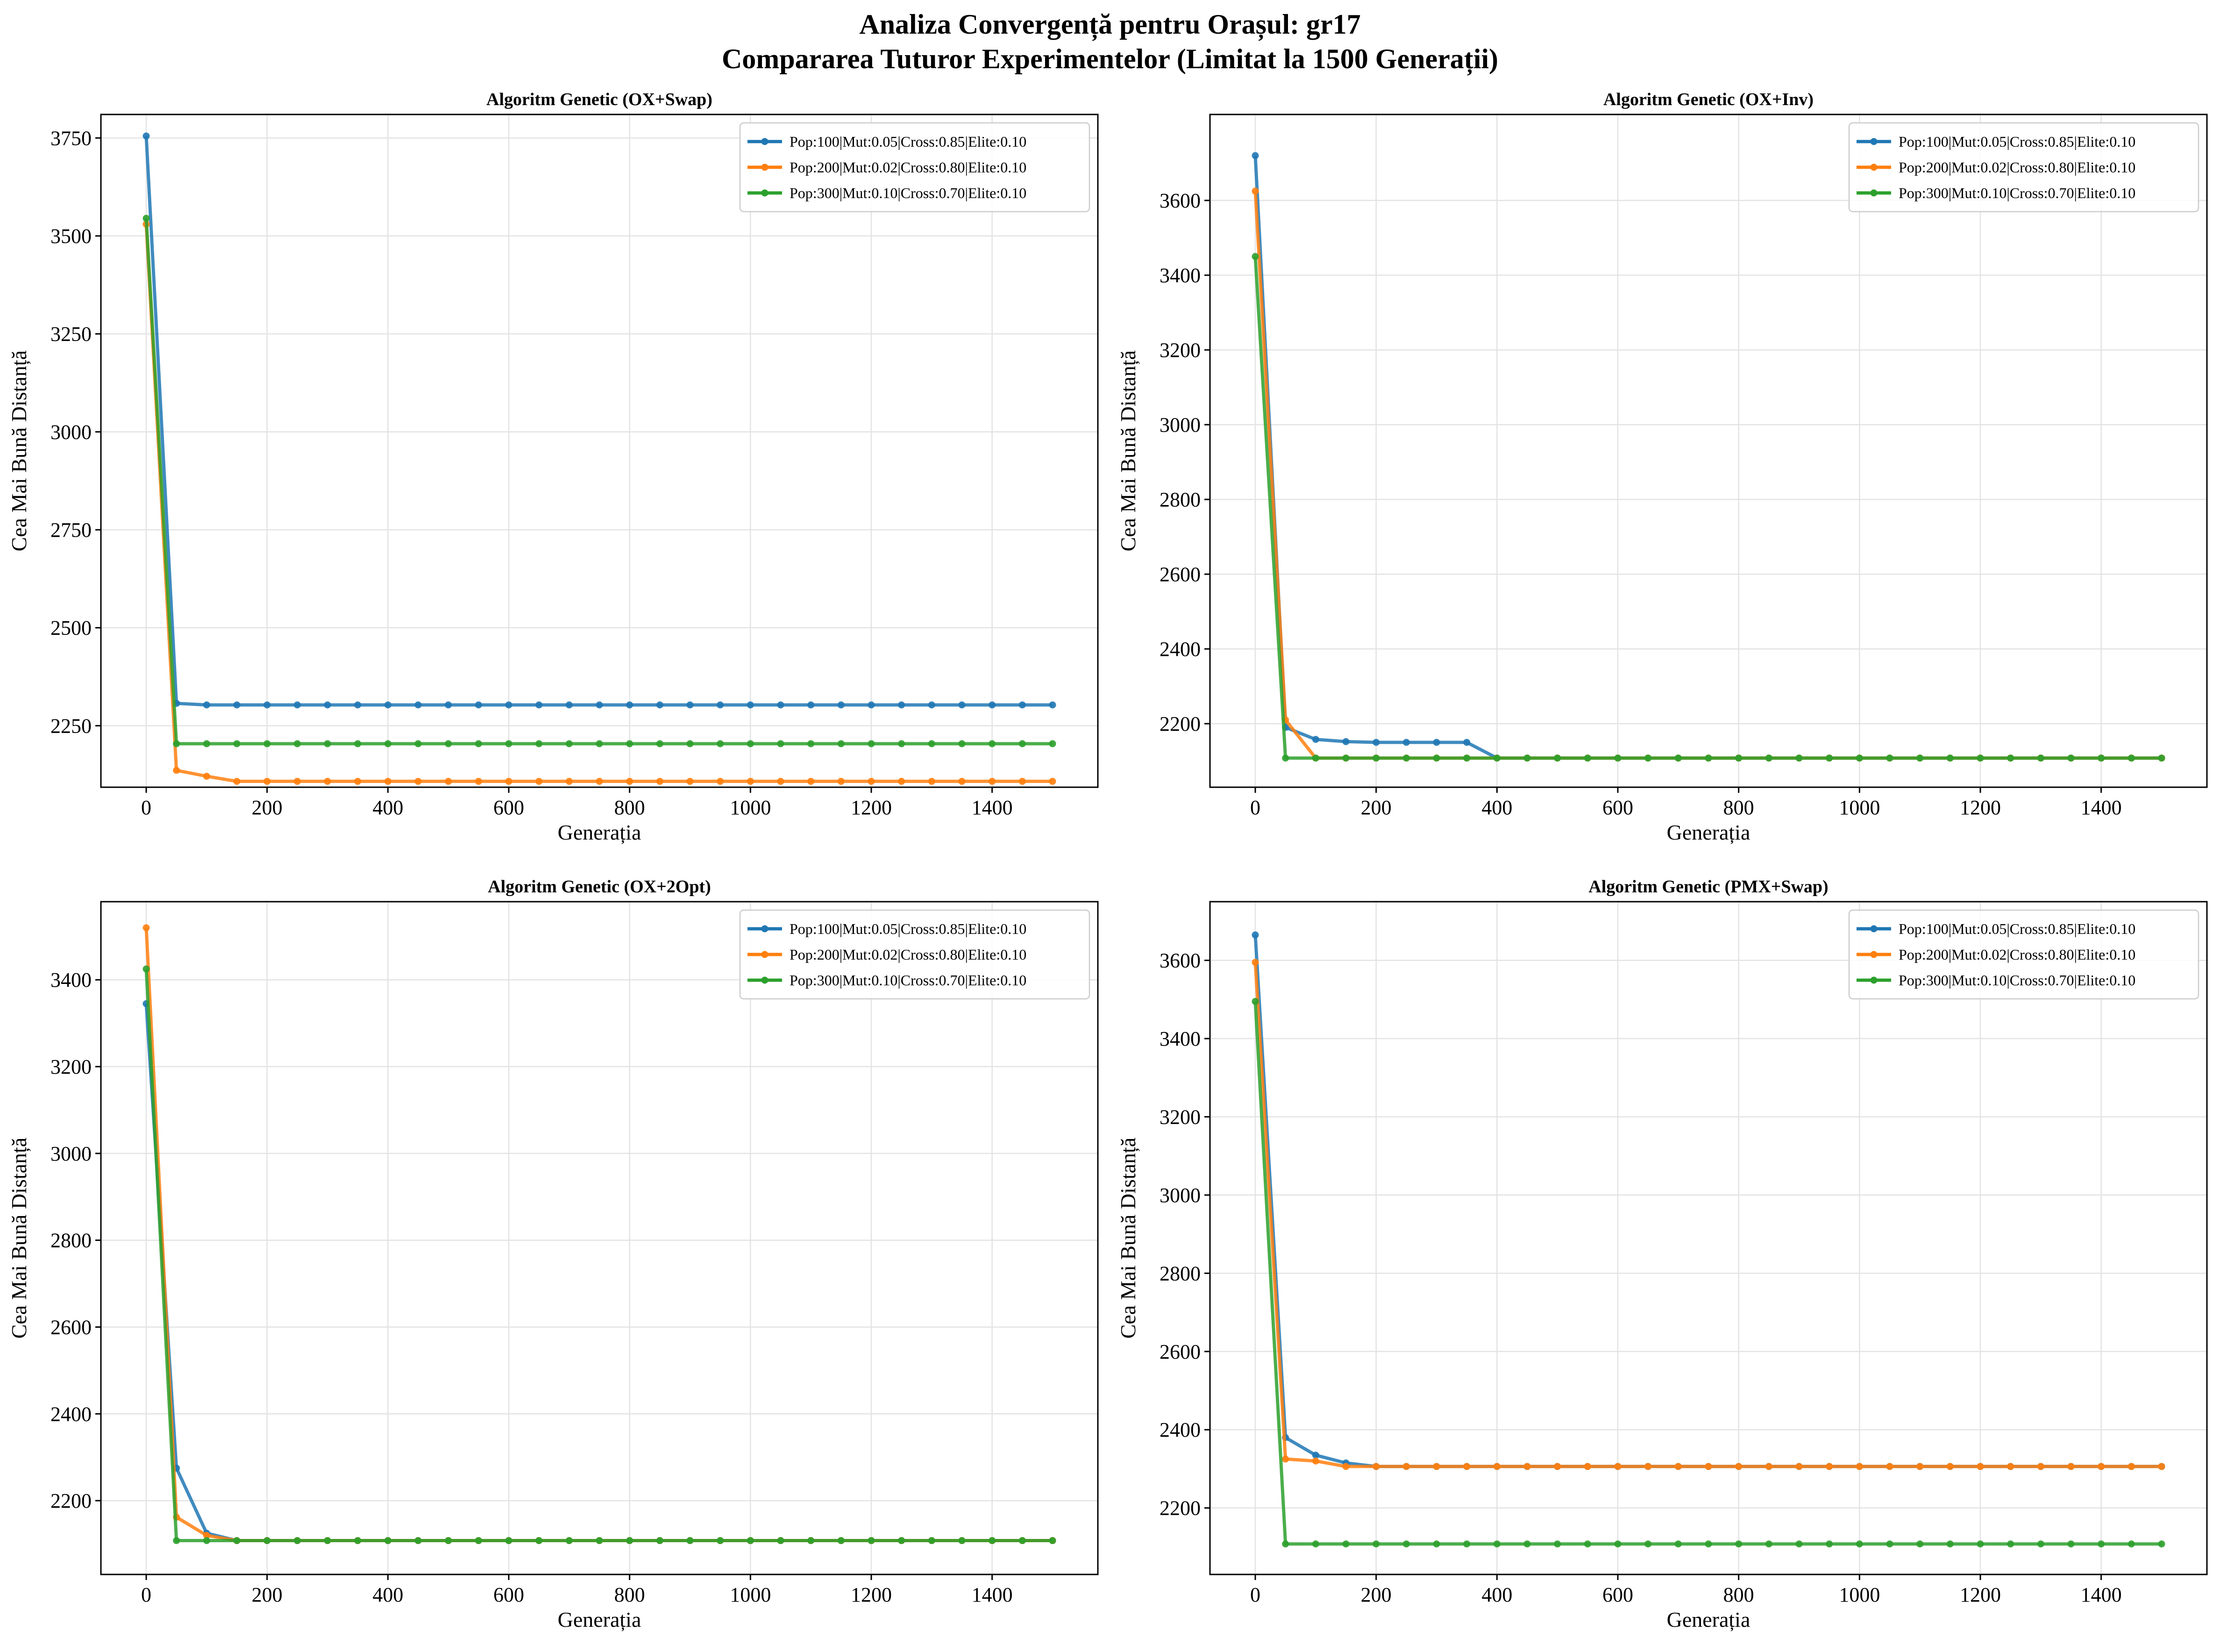  Describe the element at coordinates (1255, 808) in the screenshot. I see `x-tick-label: 0` at that location.